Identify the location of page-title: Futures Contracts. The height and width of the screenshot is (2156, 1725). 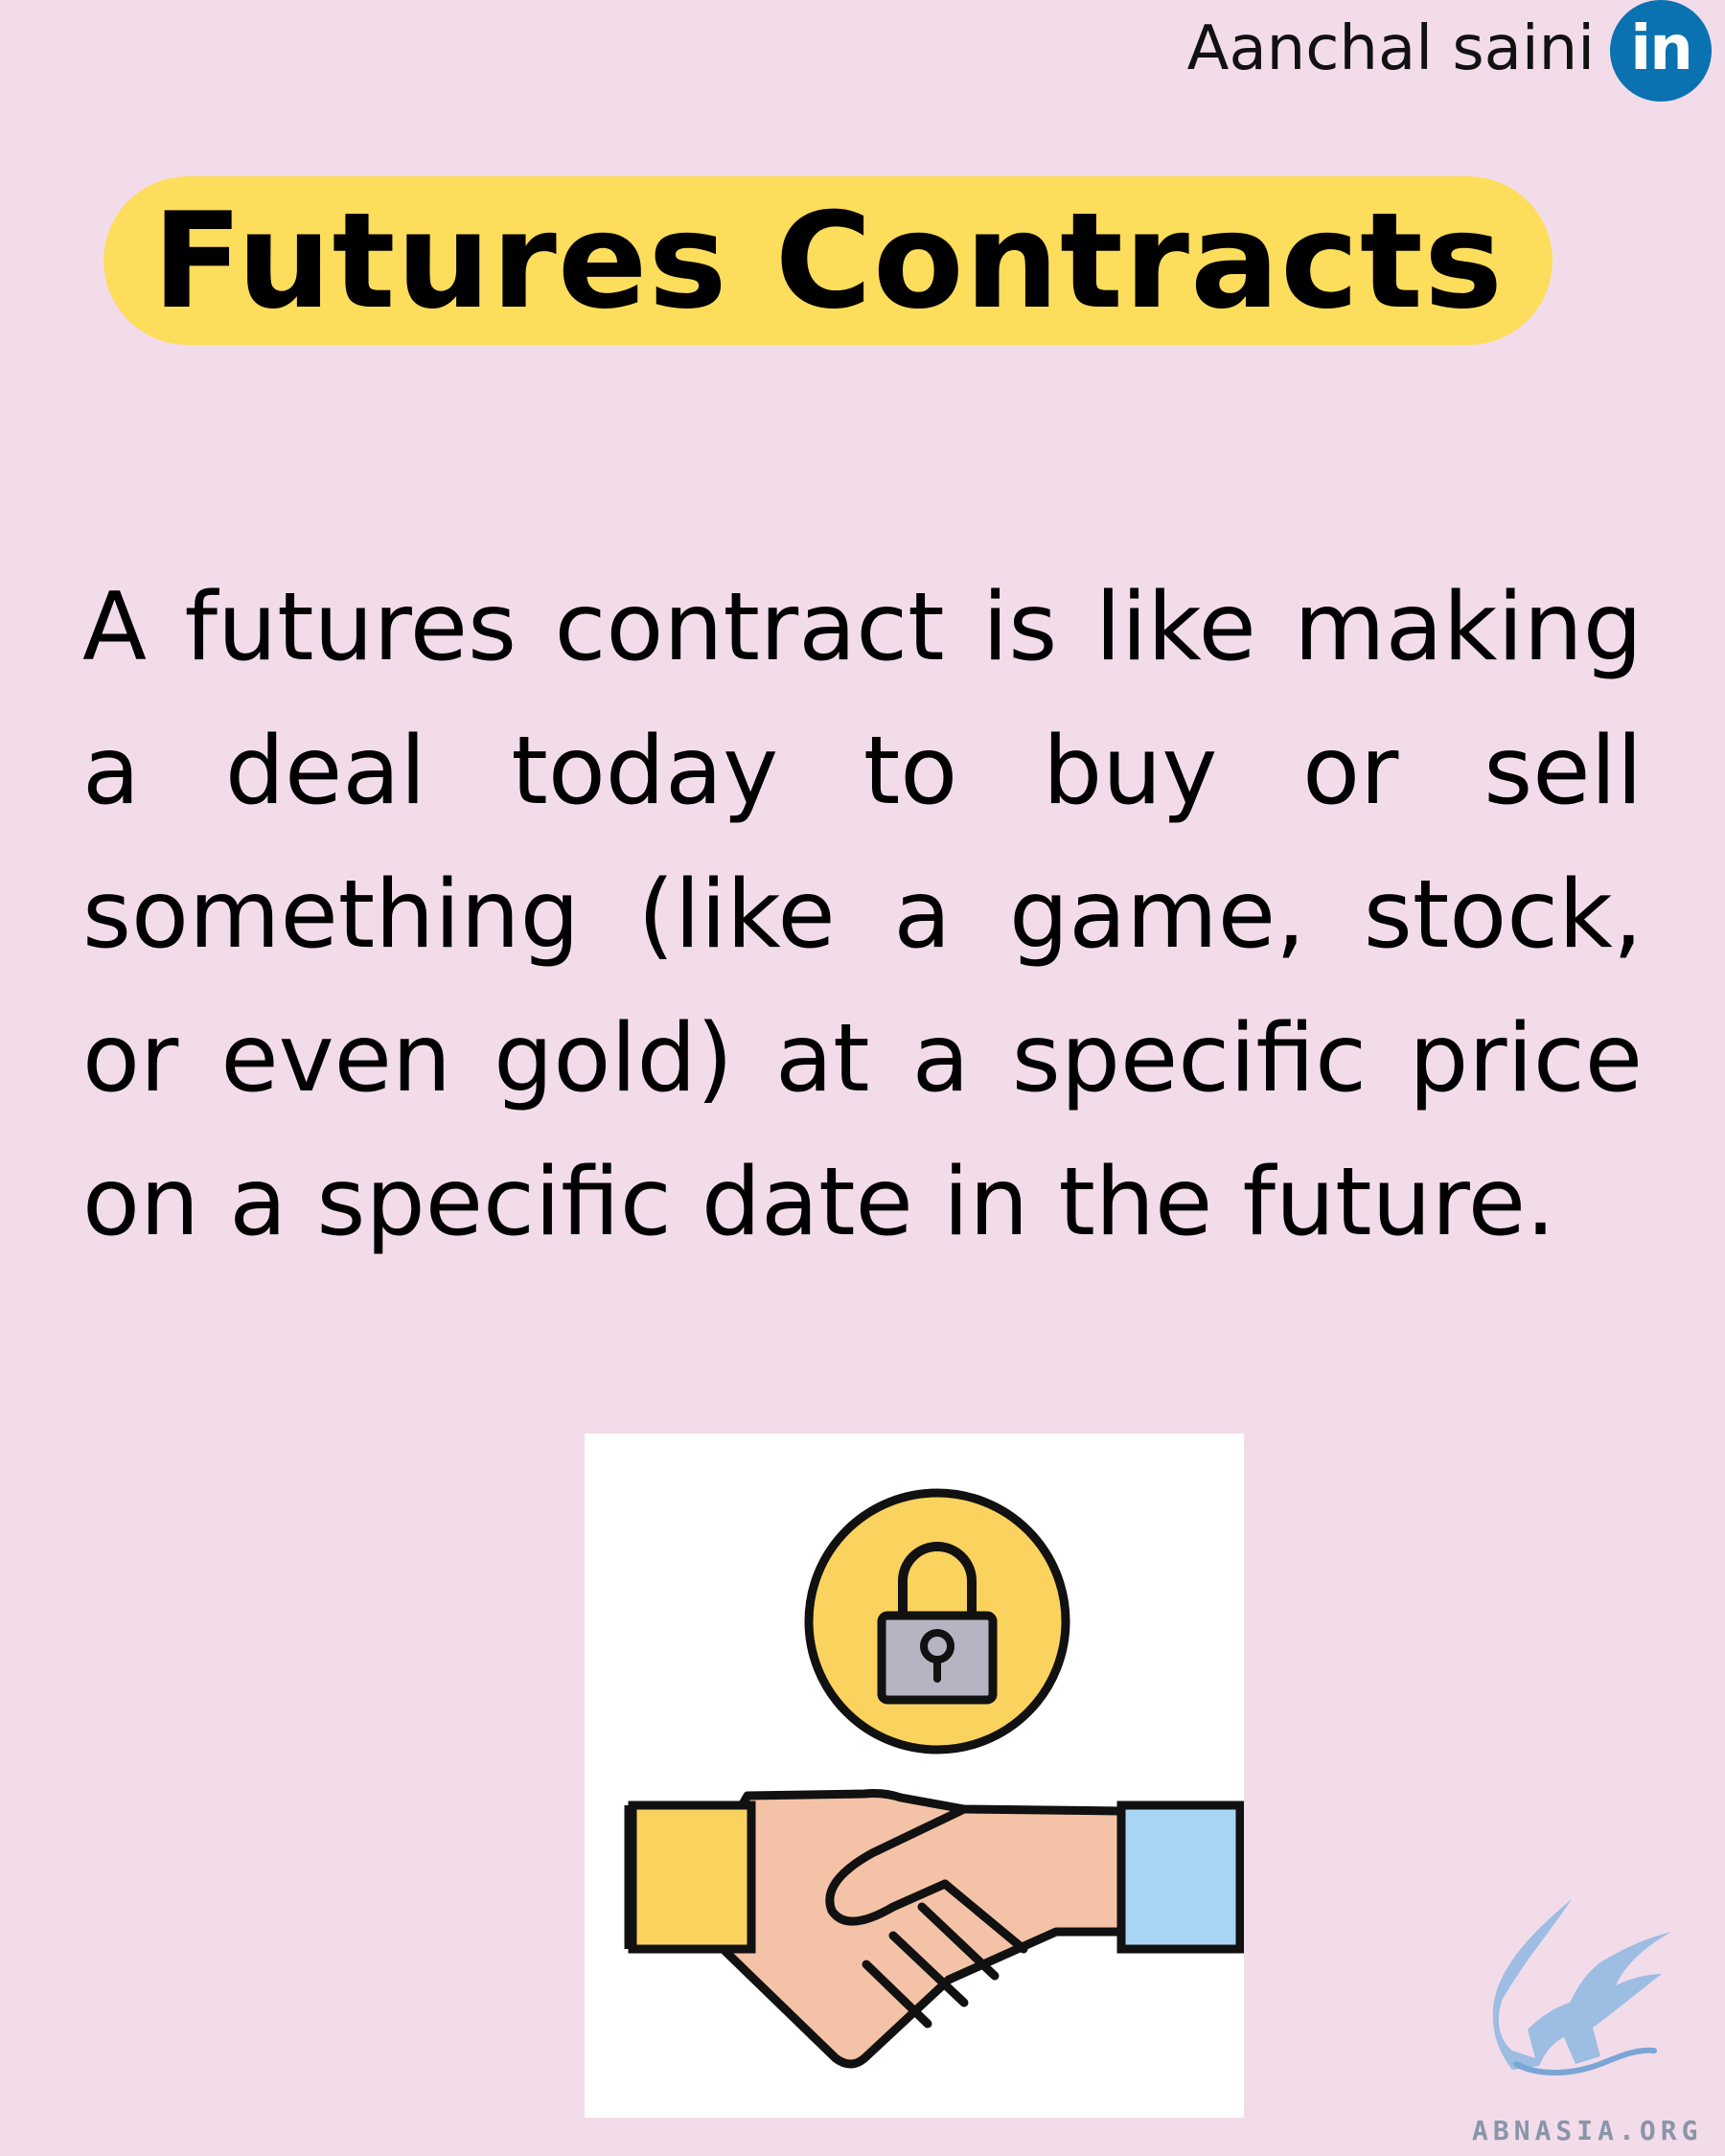
(828, 260).